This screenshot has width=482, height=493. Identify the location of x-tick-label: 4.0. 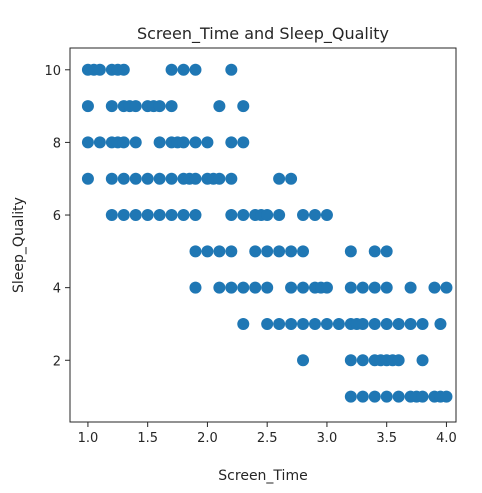
(446, 438).